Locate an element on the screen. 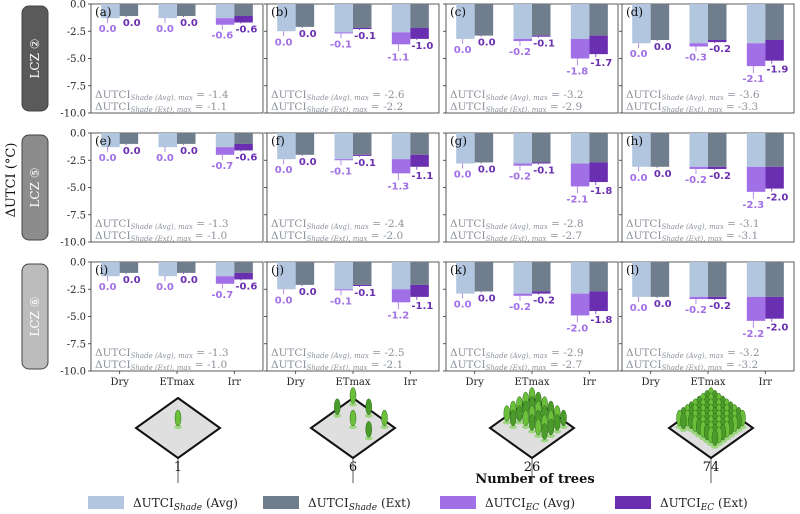 The width and height of the screenshot is (800, 514). value-label-ext: 0.0 is located at coordinates (487, 298).